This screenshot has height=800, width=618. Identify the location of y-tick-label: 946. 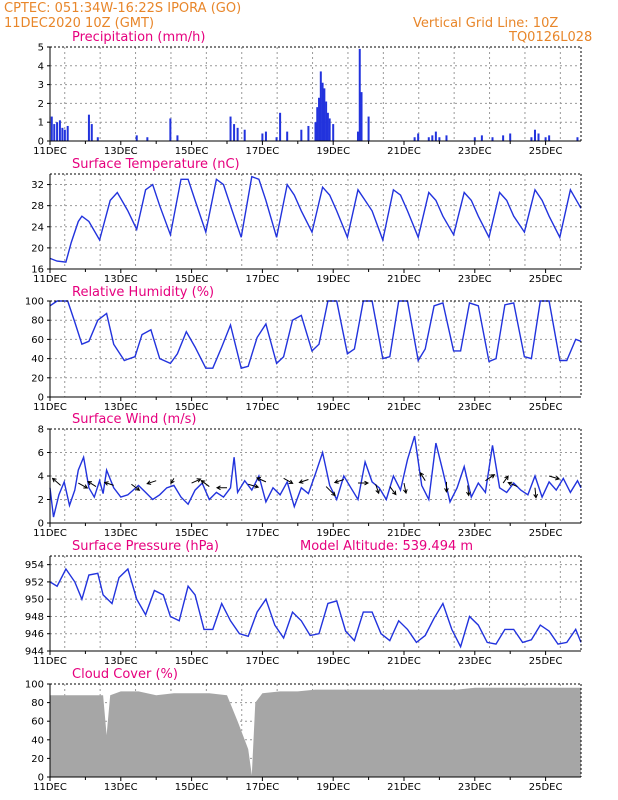
(34, 634).